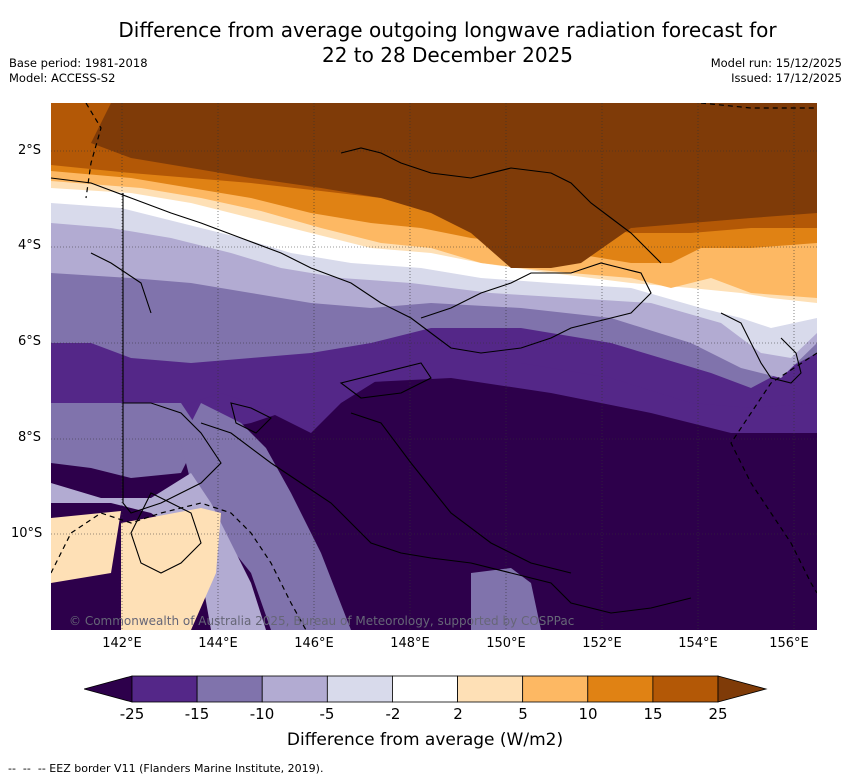 This screenshot has width=850, height=781. I want to click on lon-tick-142e: 142°E, so click(122, 643).